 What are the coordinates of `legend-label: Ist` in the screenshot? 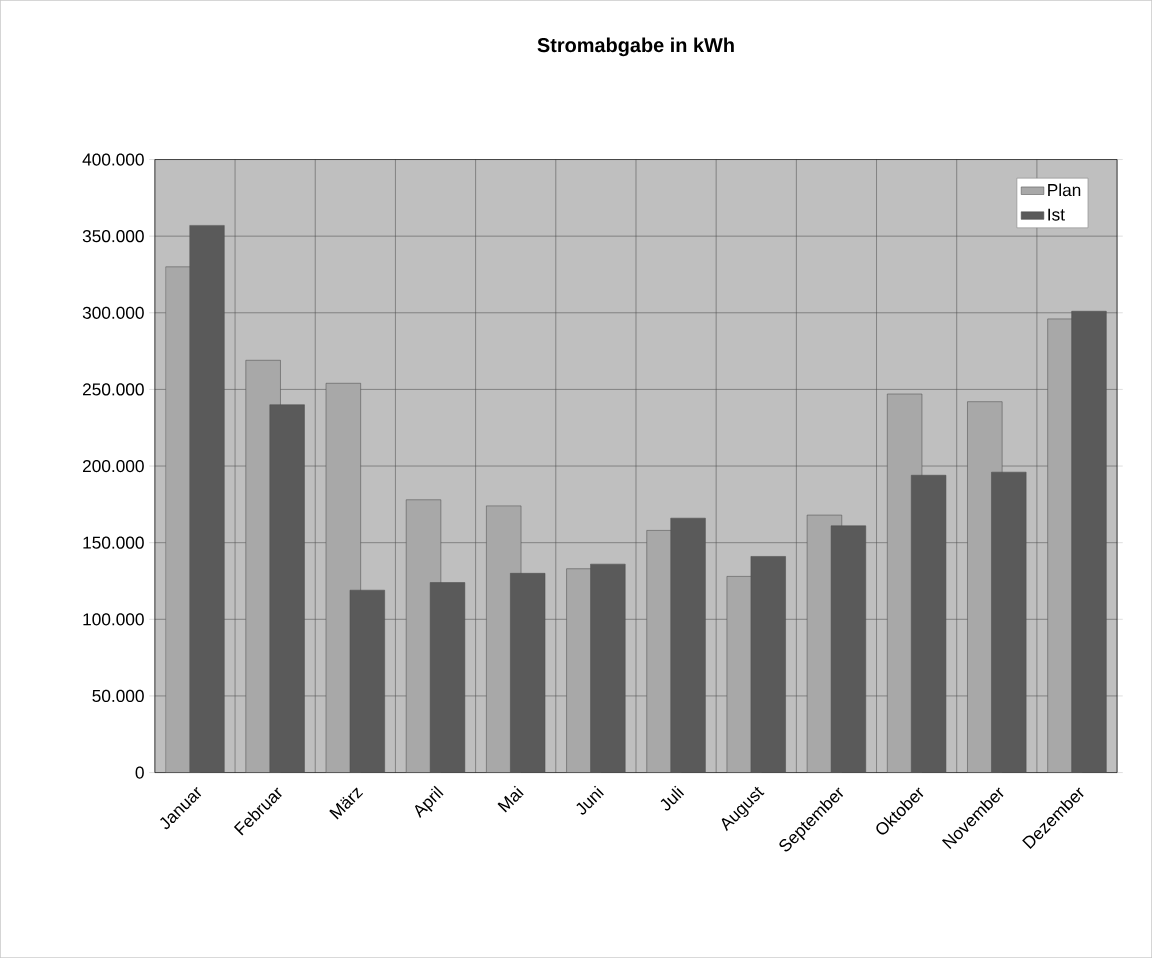 It's located at (1056, 214).